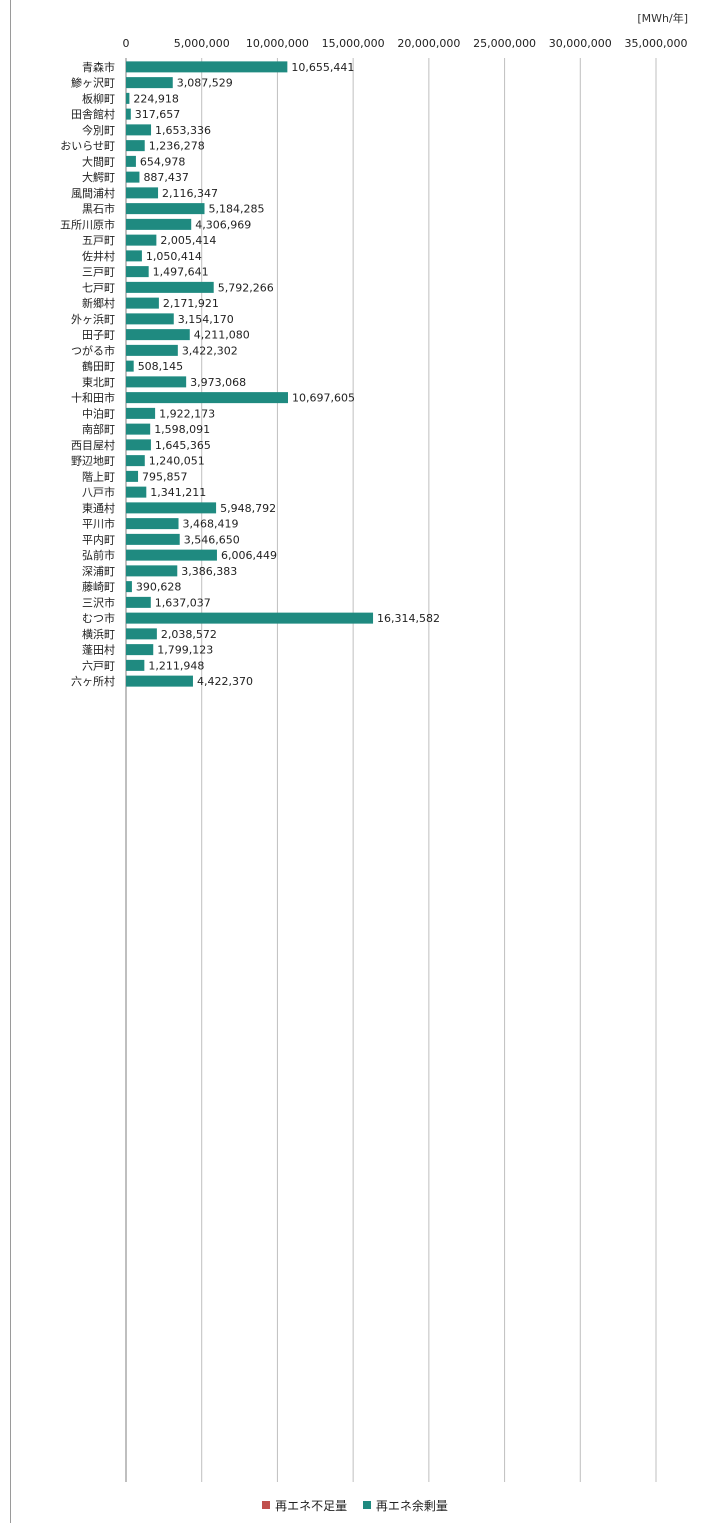  I want to click on data-label: 795,857, so click(165, 476).